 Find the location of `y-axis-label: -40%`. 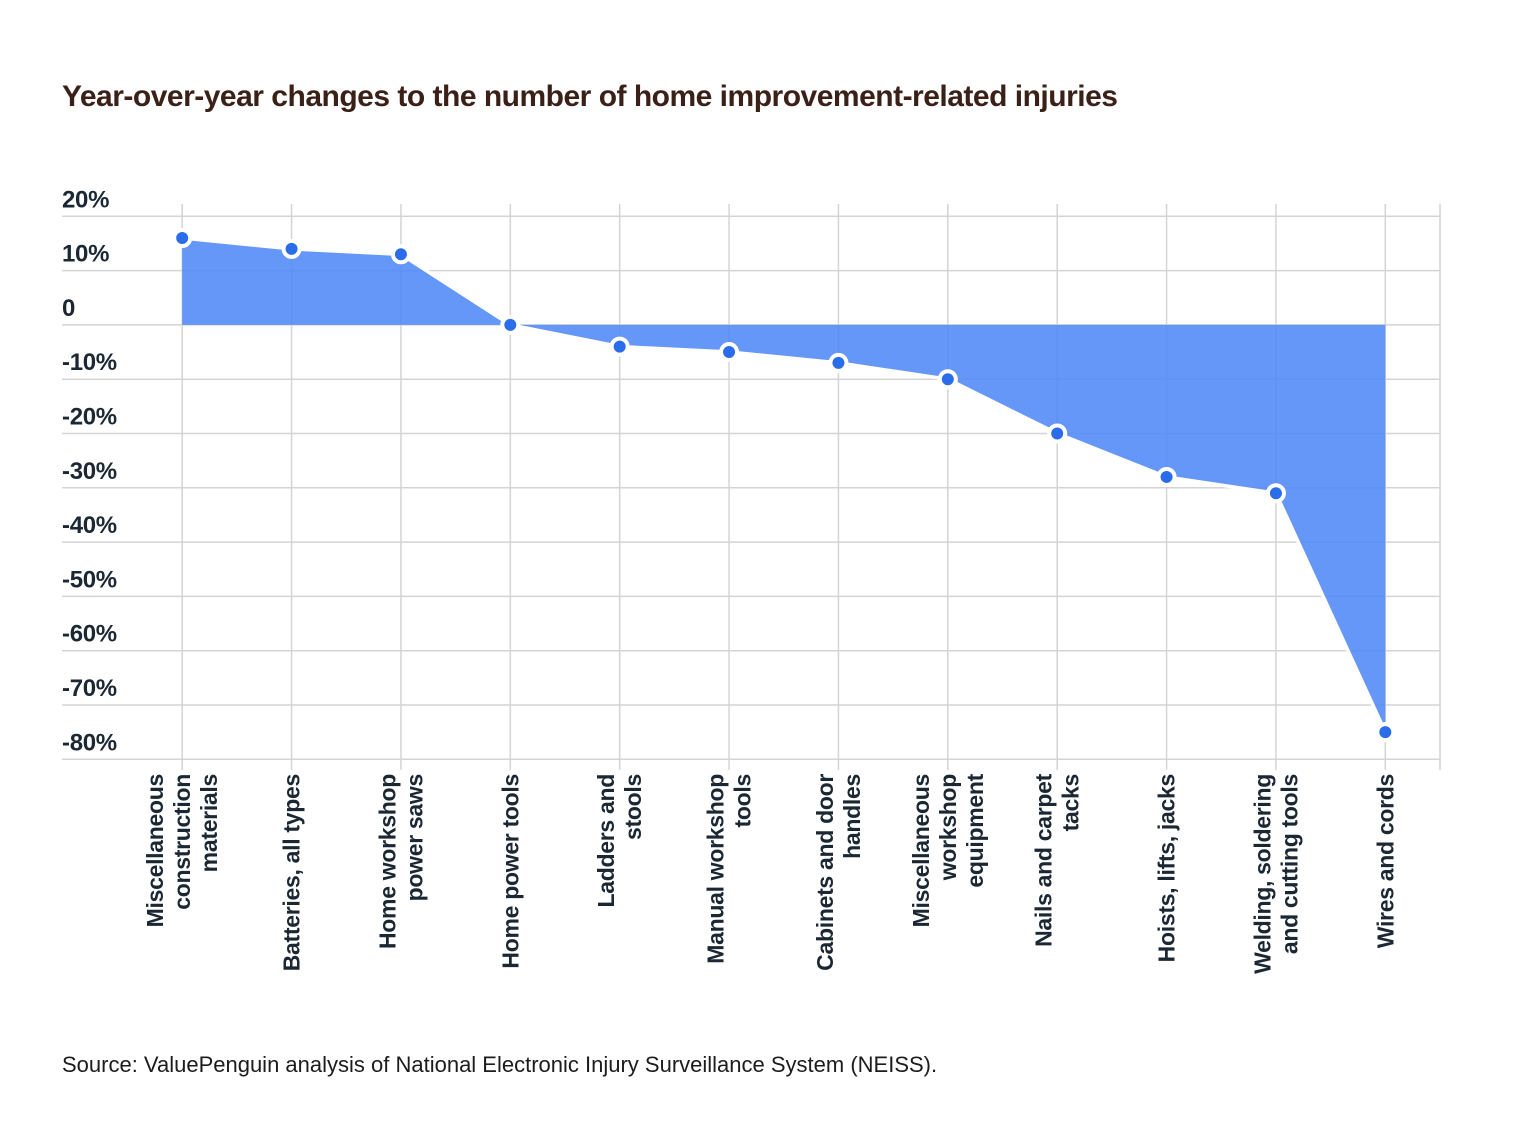

y-axis-label: -40% is located at coordinates (89, 525).